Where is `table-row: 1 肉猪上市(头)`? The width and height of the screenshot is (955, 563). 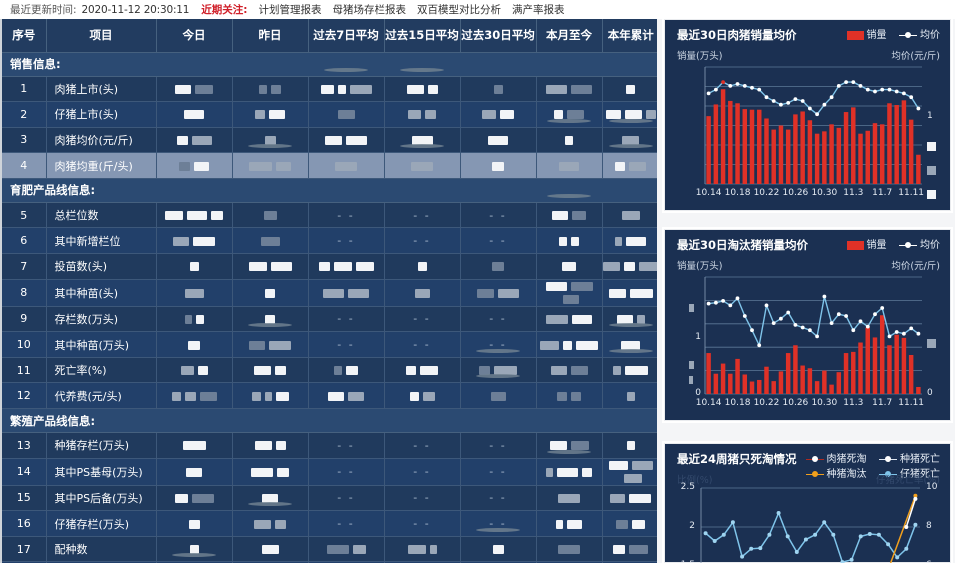 table-row: 1 肉猪上市(头) is located at coordinates (329, 89).